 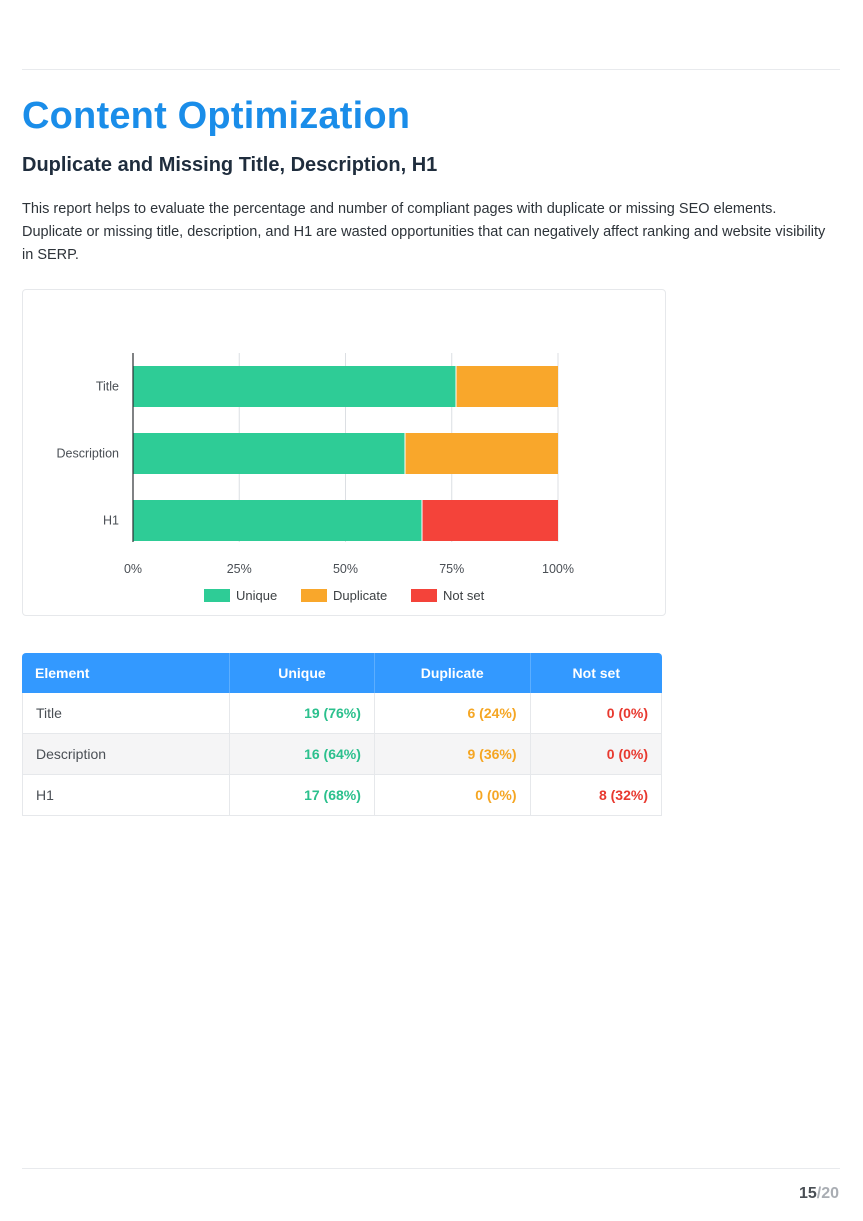 I want to click on cell-element: H1, so click(x=126, y=795).